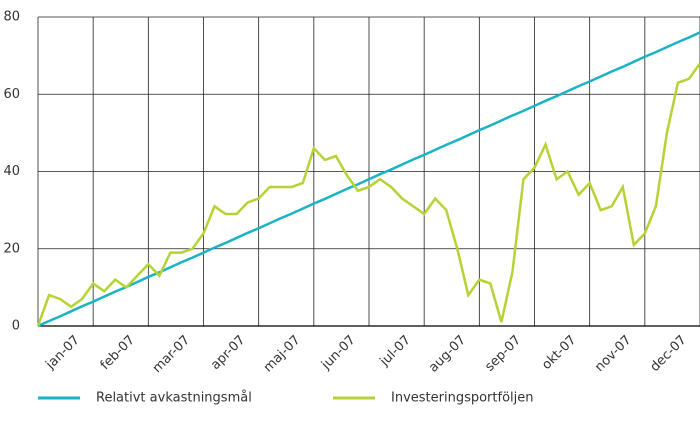 Image resolution: width=700 pixels, height=435 pixels. Describe the element at coordinates (447, 354) in the screenshot. I see `x-tick-label: aug-07` at that location.